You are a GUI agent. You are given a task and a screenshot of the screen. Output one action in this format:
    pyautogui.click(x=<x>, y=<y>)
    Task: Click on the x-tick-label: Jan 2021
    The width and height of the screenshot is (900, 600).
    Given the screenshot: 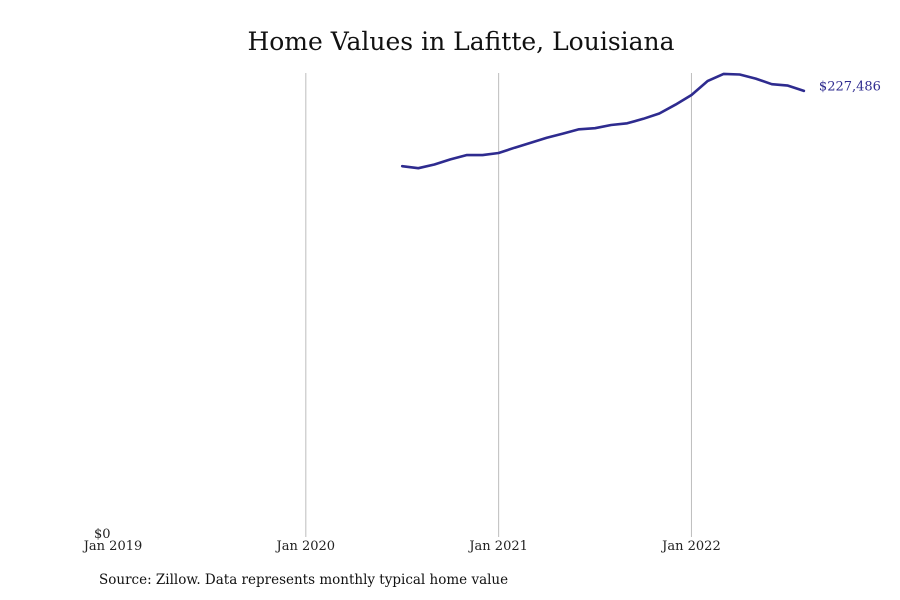 What is the action you would take?
    pyautogui.click(x=497, y=546)
    